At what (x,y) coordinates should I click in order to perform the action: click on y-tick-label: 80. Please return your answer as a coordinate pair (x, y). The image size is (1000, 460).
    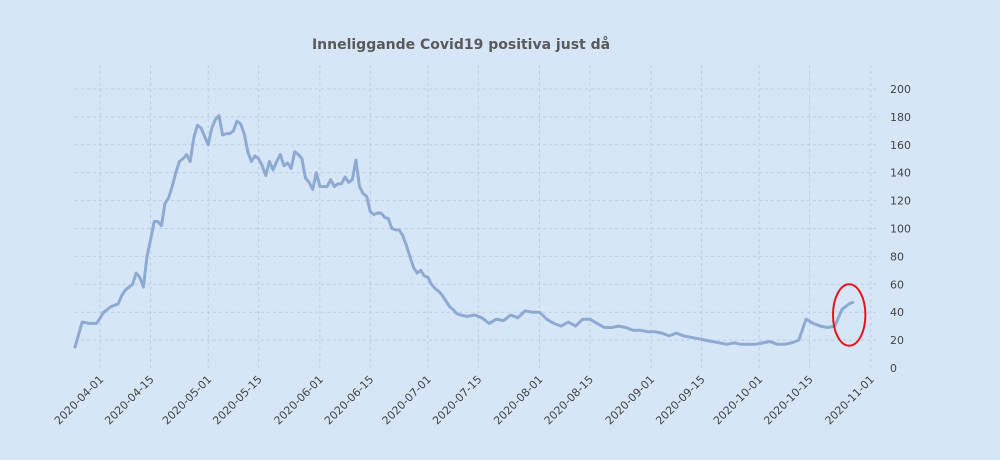
    Looking at the image, I should click on (897, 256).